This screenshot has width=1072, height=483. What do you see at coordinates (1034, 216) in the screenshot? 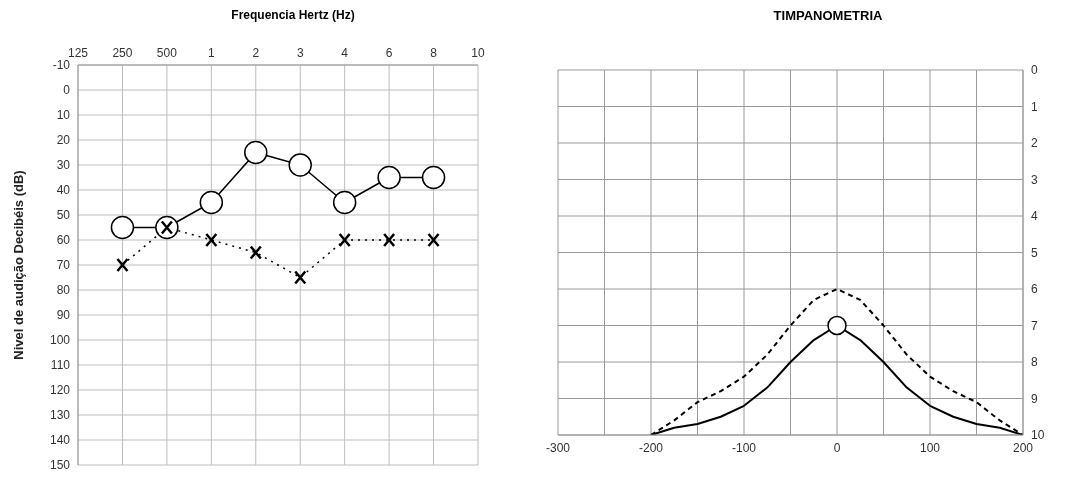
I see `y-tick-label: 4` at bounding box center [1034, 216].